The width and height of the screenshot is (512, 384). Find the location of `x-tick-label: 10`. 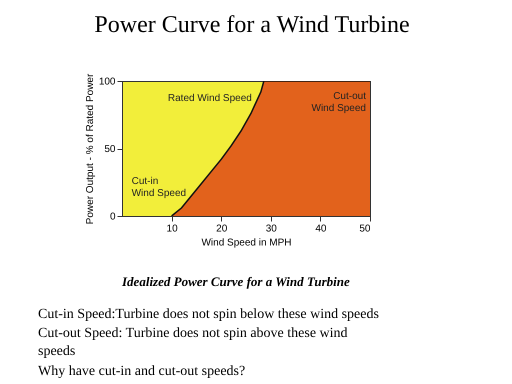

x-tick-label: 10 is located at coordinates (172, 229).